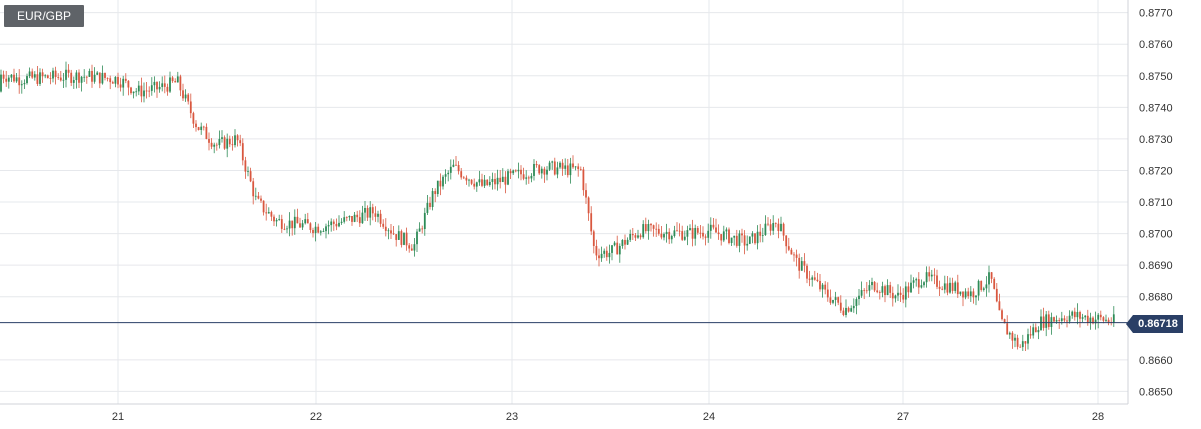  Describe the element at coordinates (1154, 324) in the screenshot. I see `current-price-tag: 0.86718` at that location.